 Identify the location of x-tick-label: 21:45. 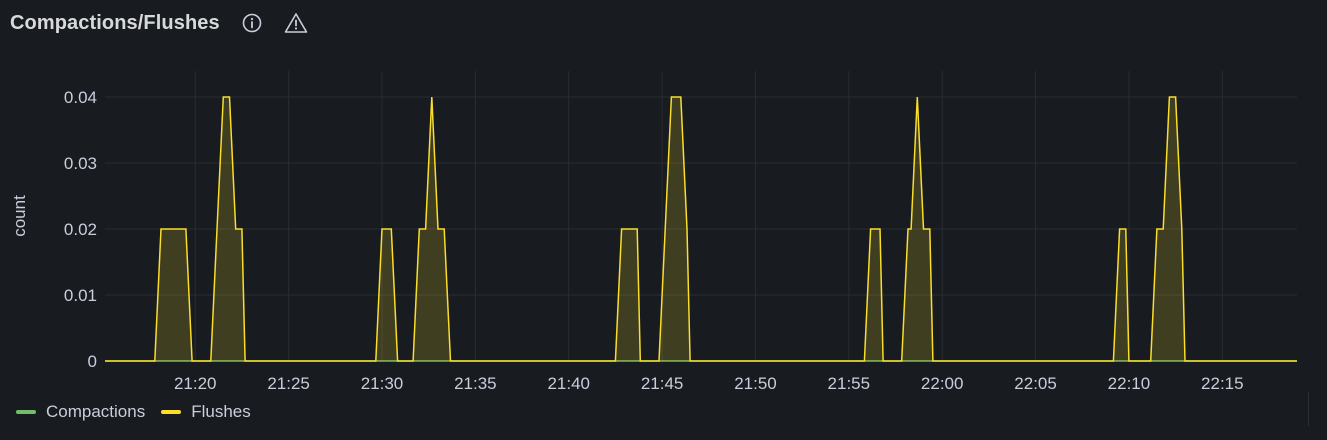
(662, 383).